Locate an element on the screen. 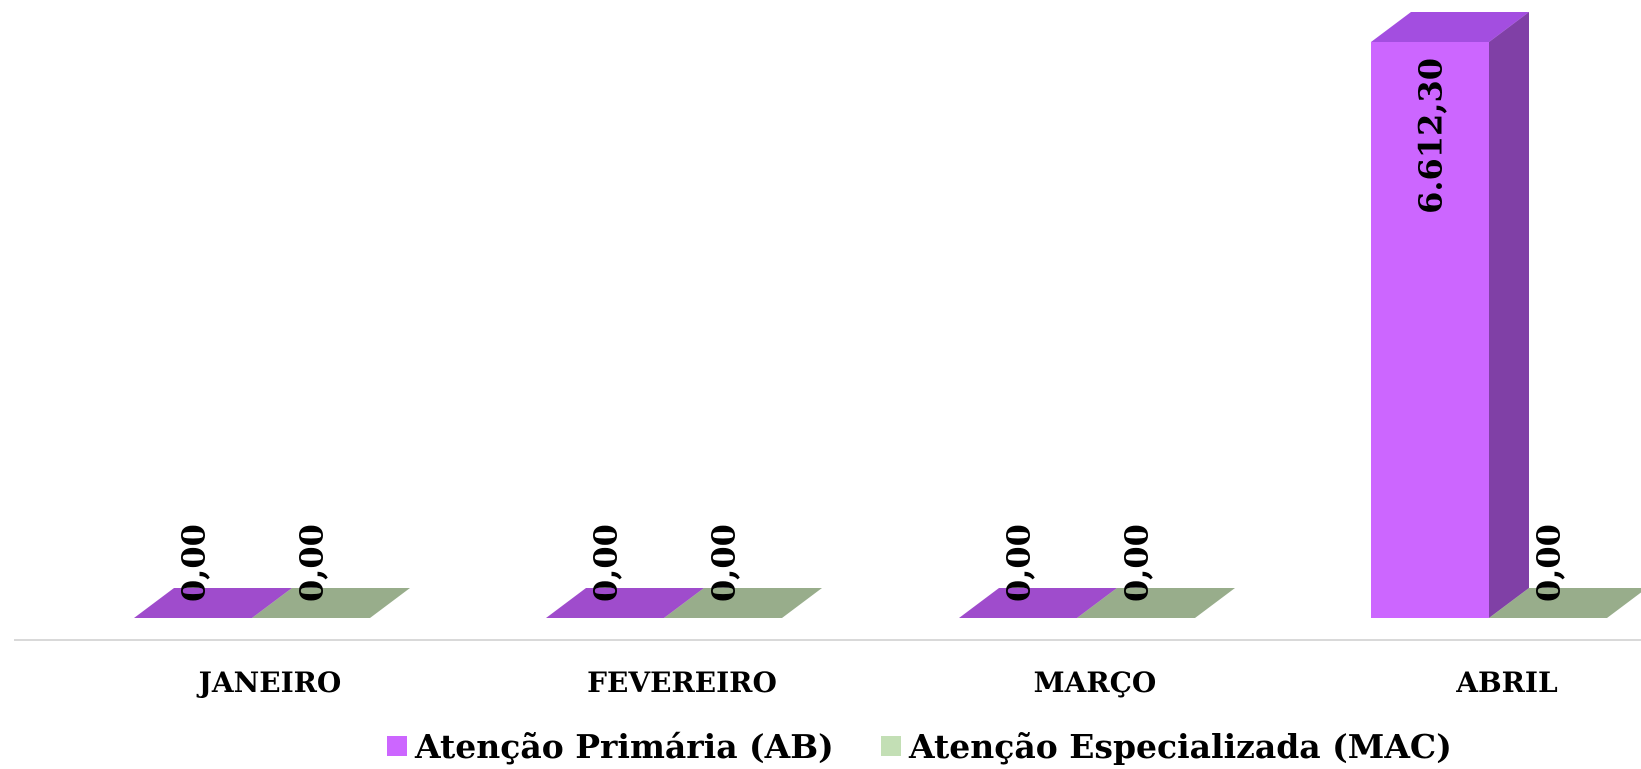 This screenshot has width=1641, height=769. data-label-fevereiro-series-2: 0,00 is located at coordinates (724, 563).